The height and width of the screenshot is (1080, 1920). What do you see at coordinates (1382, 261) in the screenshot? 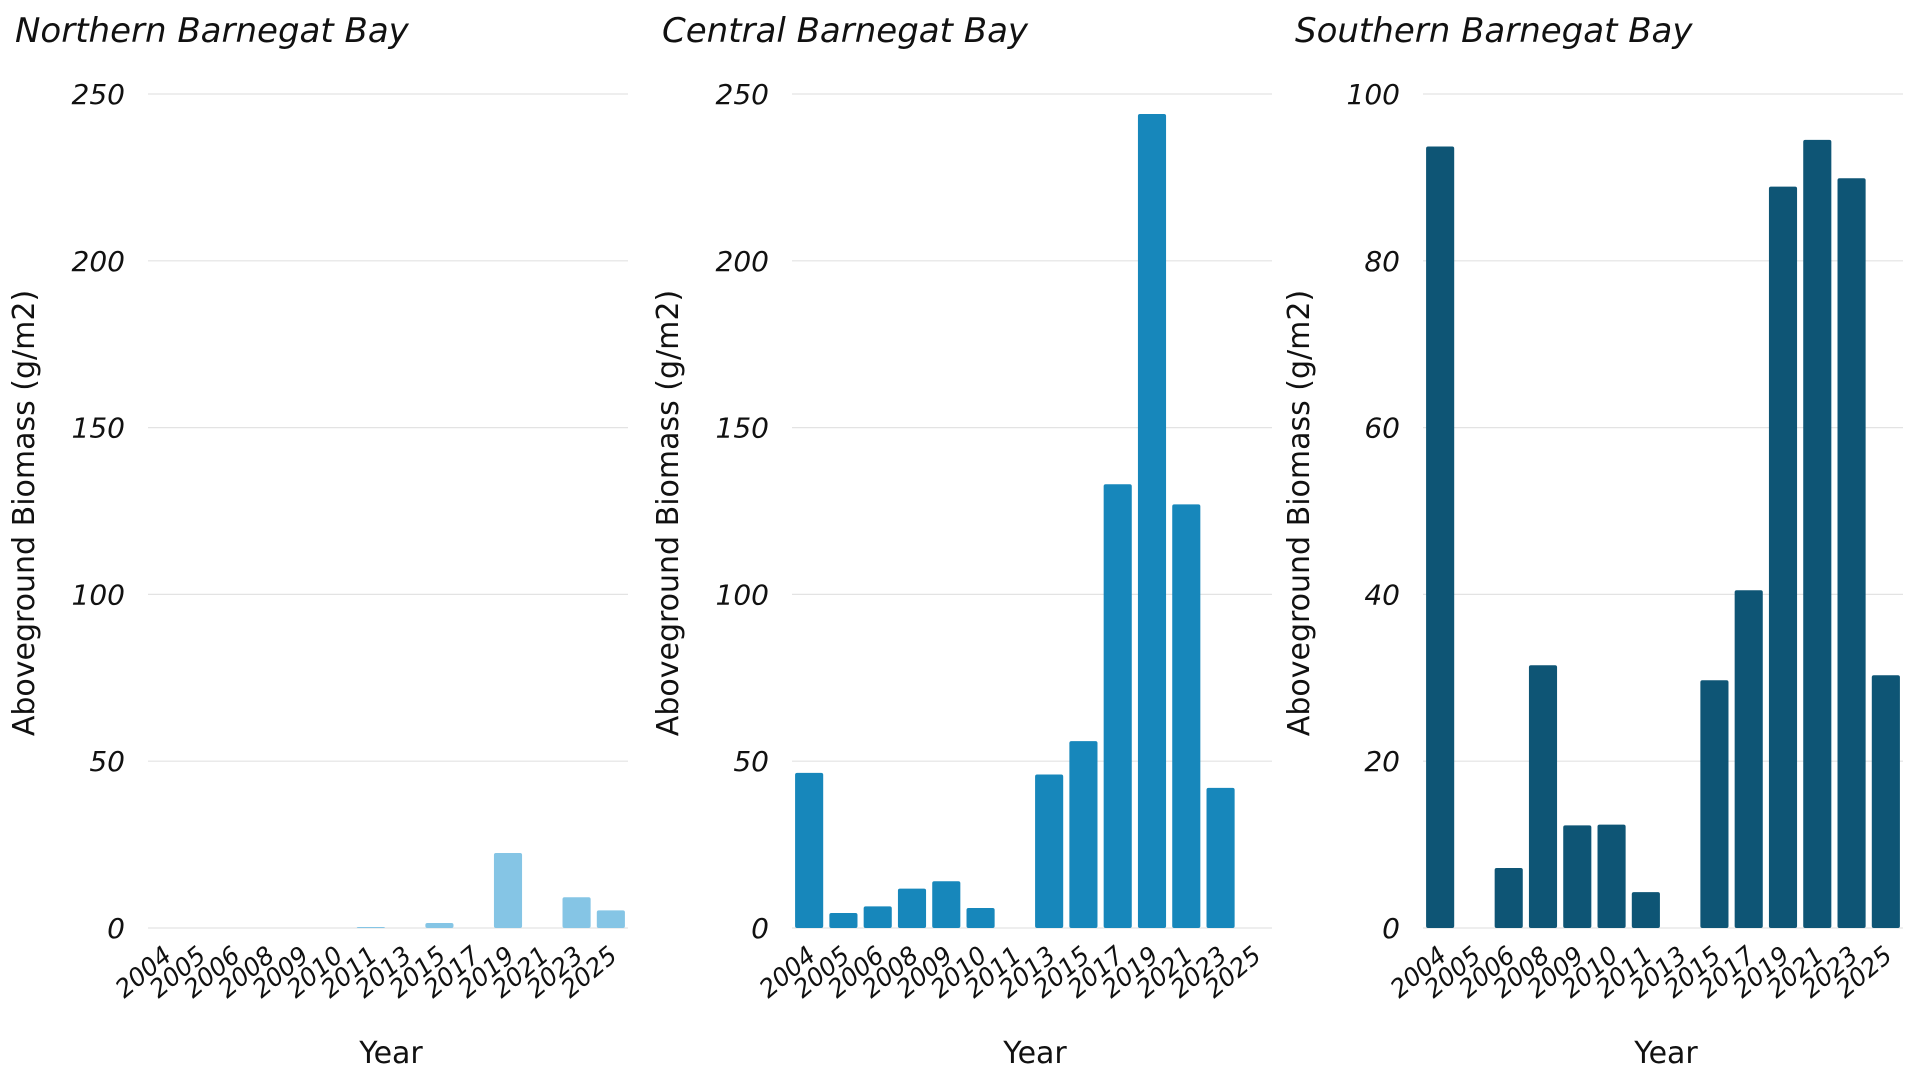
I see `y-tick-label: 80` at bounding box center [1382, 261].